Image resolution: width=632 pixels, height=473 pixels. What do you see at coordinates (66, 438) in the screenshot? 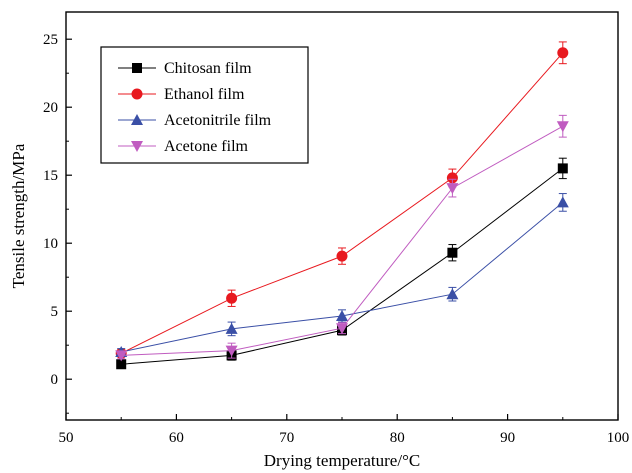
I see `x-tick-label: 50` at bounding box center [66, 438].